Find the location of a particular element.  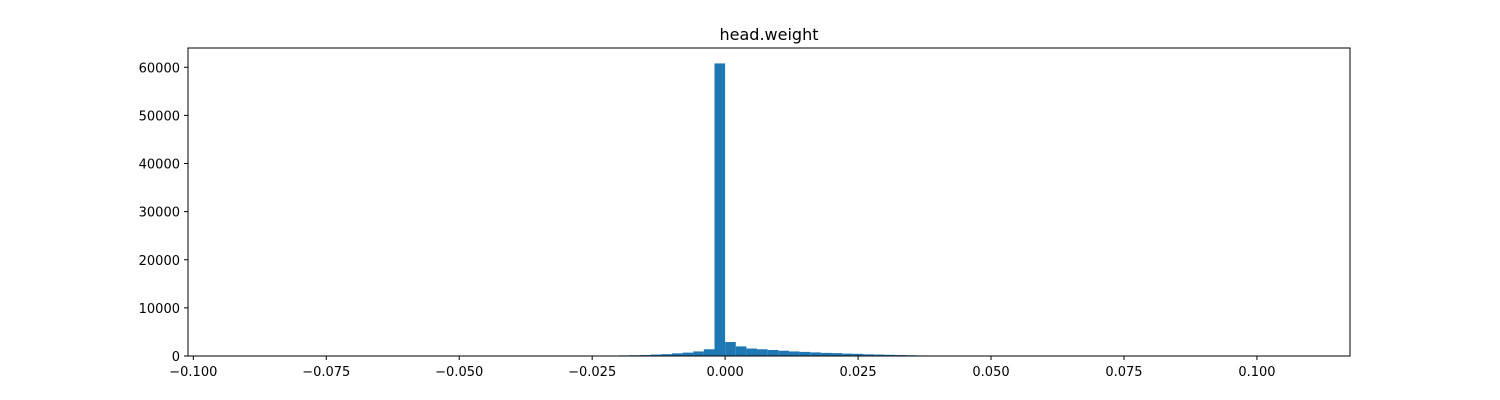

y-tick-label: 20000 is located at coordinates (159, 261).